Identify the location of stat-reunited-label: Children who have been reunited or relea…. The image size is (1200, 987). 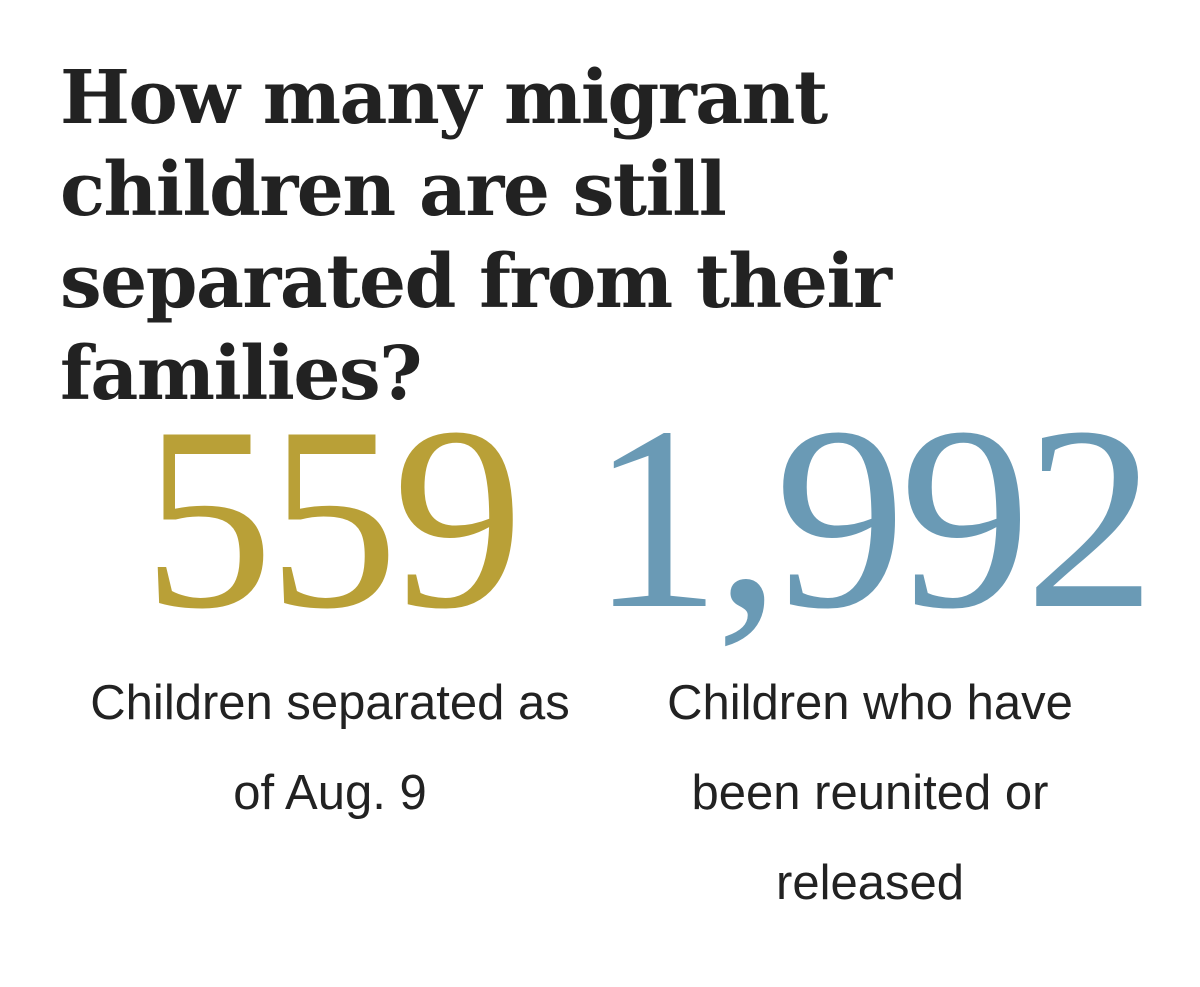
(870, 793).